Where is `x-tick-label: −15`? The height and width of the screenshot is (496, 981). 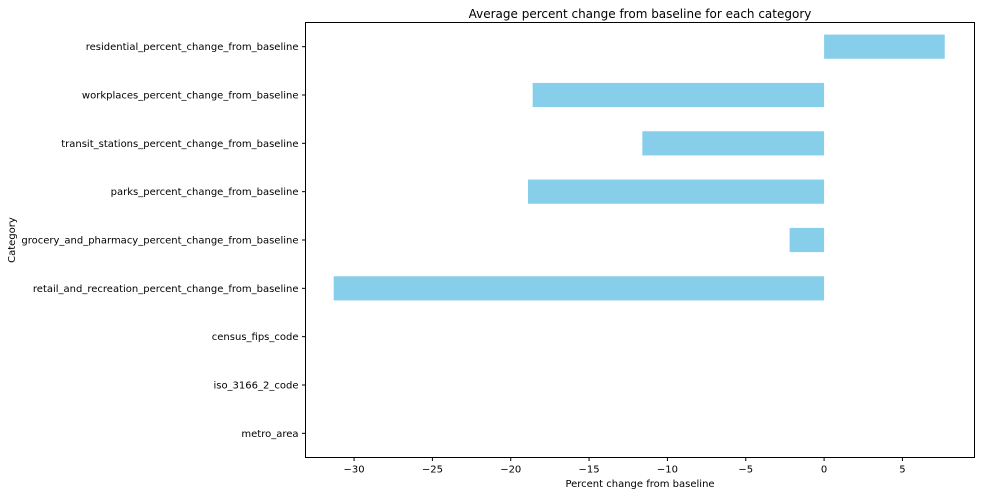 x-tick-label: −15 is located at coordinates (589, 470).